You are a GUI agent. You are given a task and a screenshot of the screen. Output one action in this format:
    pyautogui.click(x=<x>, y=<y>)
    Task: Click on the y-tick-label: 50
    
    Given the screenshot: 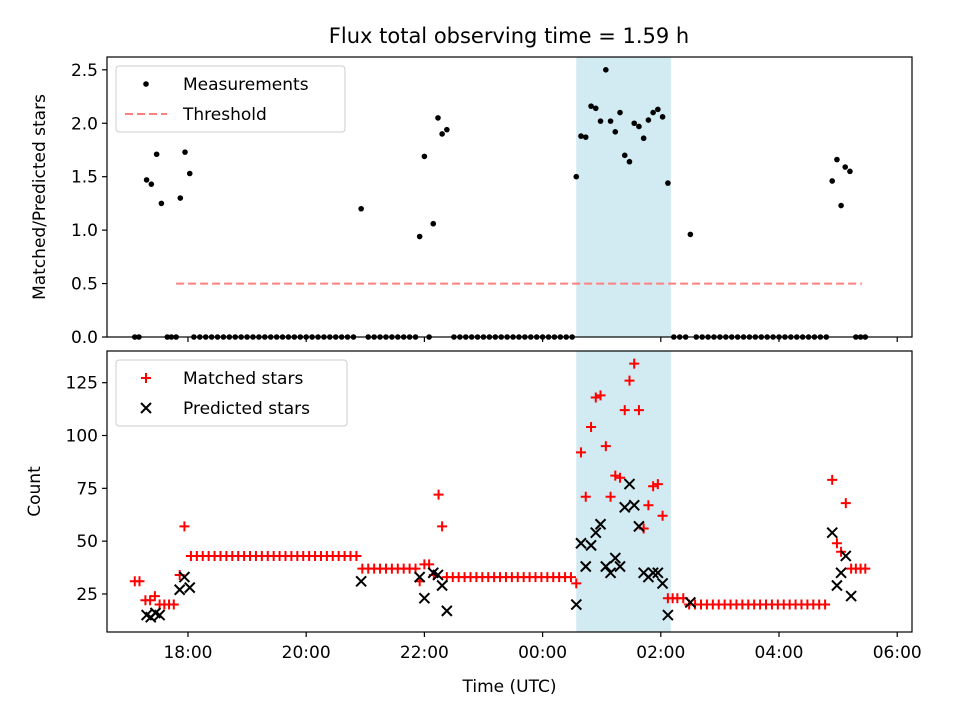 What is the action you would take?
    pyautogui.click(x=87, y=542)
    